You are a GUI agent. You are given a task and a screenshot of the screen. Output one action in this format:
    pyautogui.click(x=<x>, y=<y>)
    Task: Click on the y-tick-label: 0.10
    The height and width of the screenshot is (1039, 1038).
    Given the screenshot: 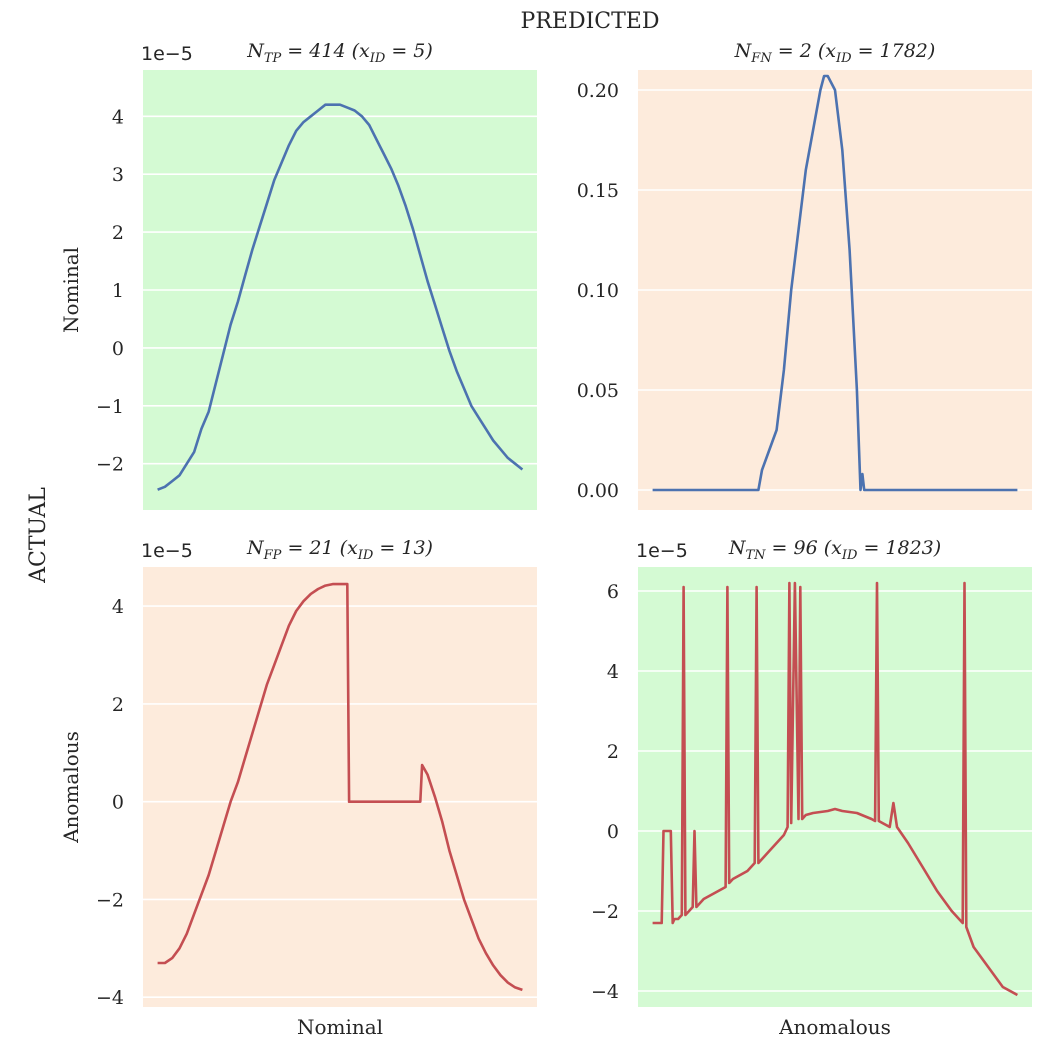 What is the action you would take?
    pyautogui.click(x=598, y=291)
    